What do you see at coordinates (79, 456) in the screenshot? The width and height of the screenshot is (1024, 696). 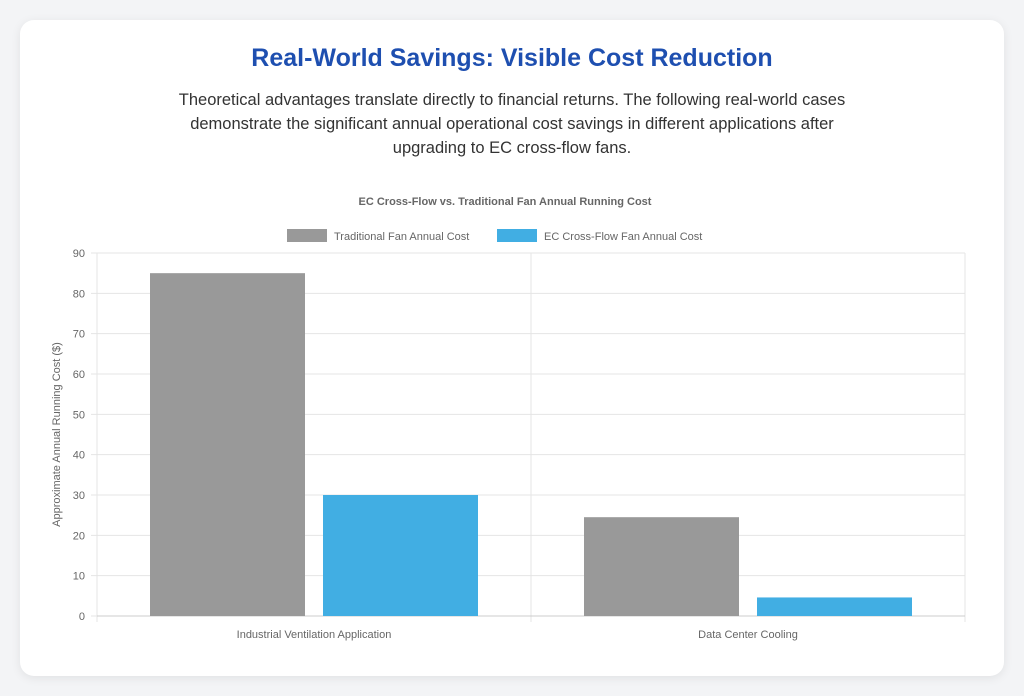 I see `y-tick-label: 40` at bounding box center [79, 456].